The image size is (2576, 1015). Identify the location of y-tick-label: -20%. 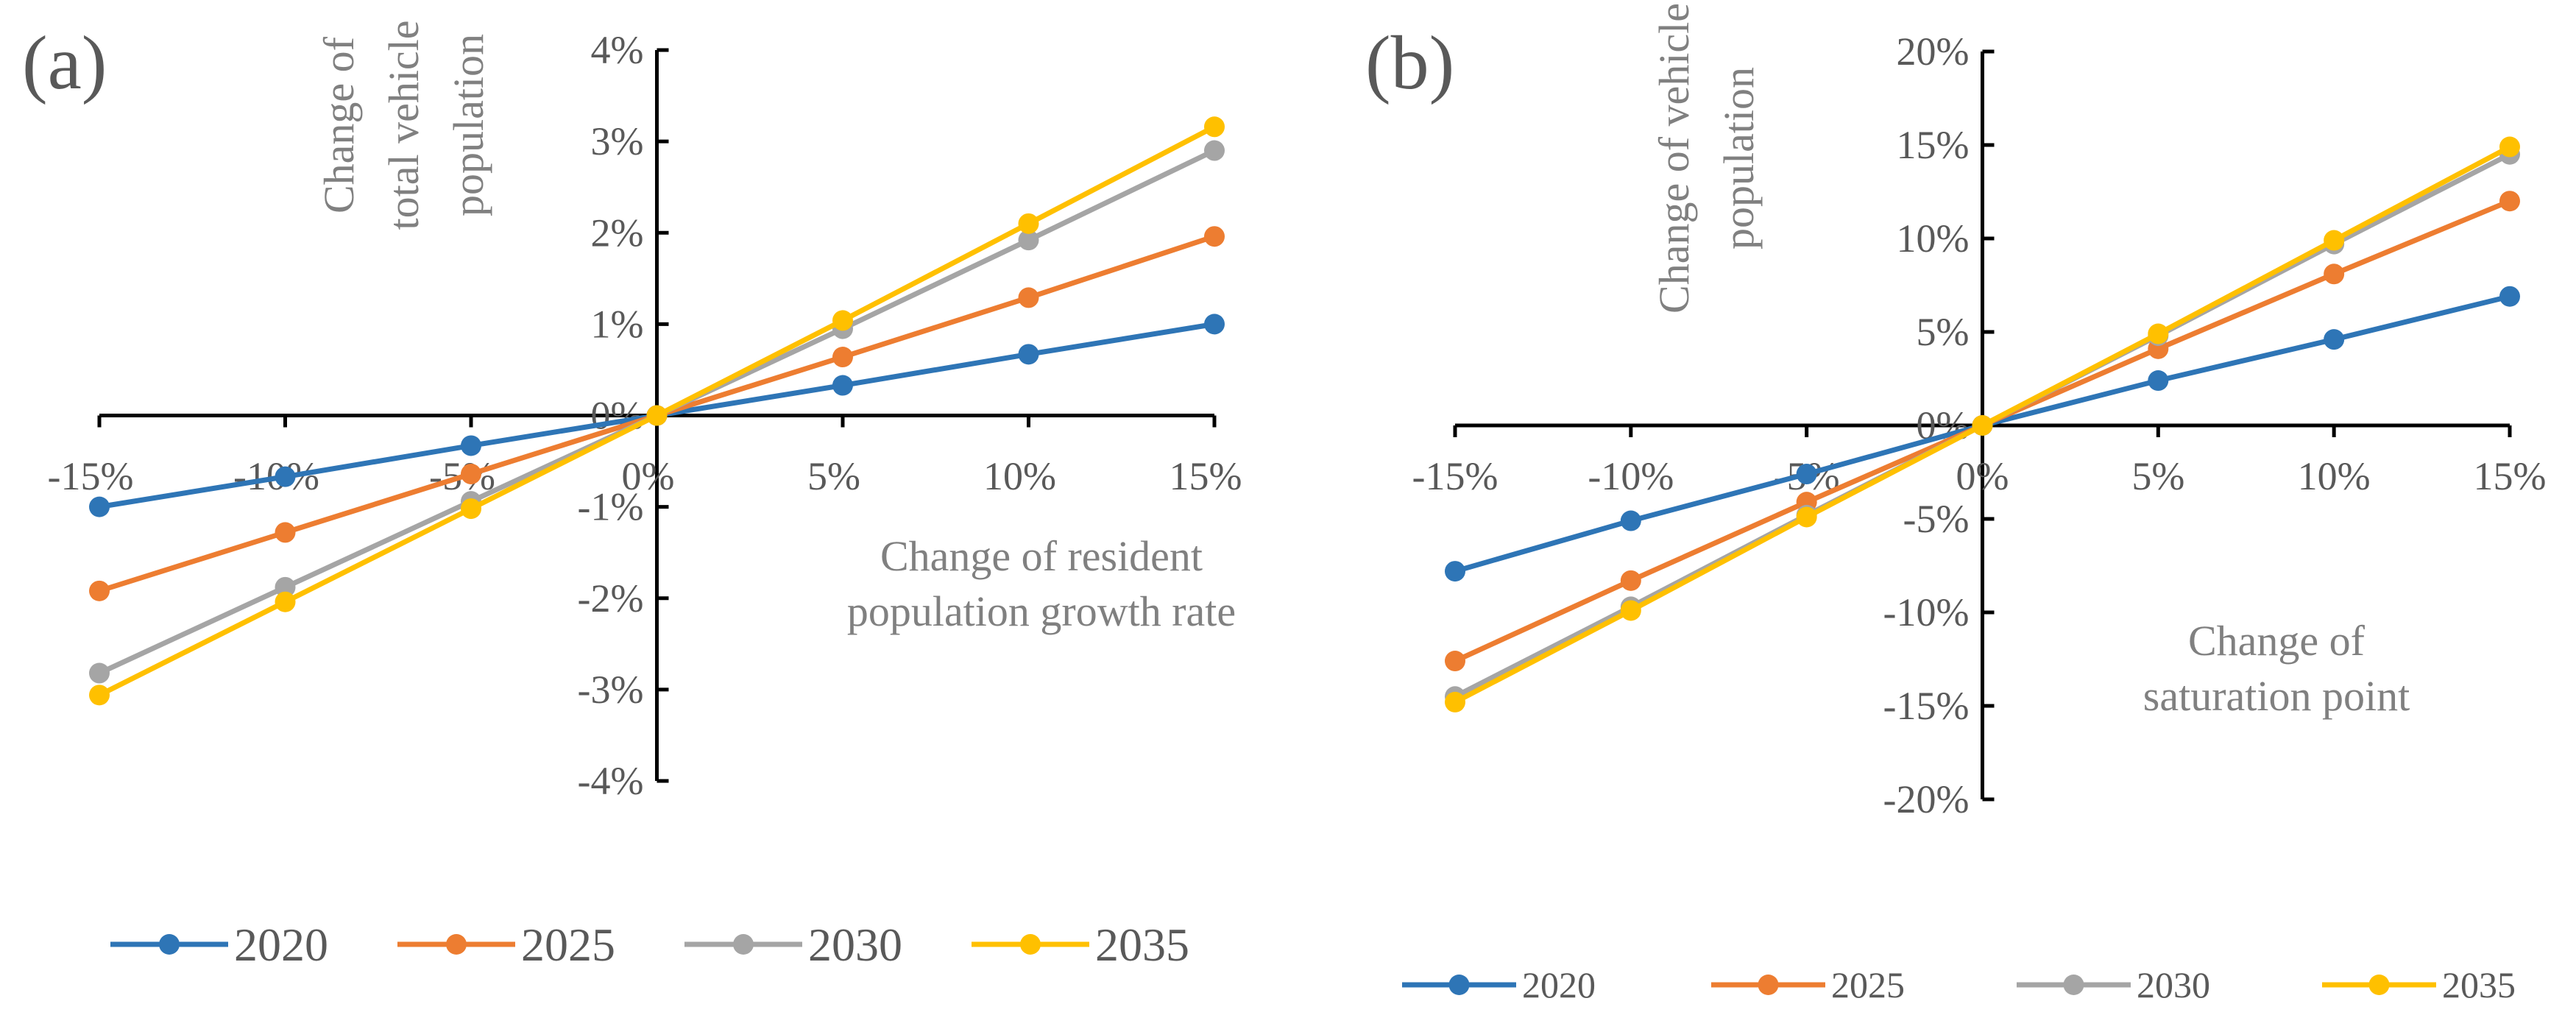
(1926, 799).